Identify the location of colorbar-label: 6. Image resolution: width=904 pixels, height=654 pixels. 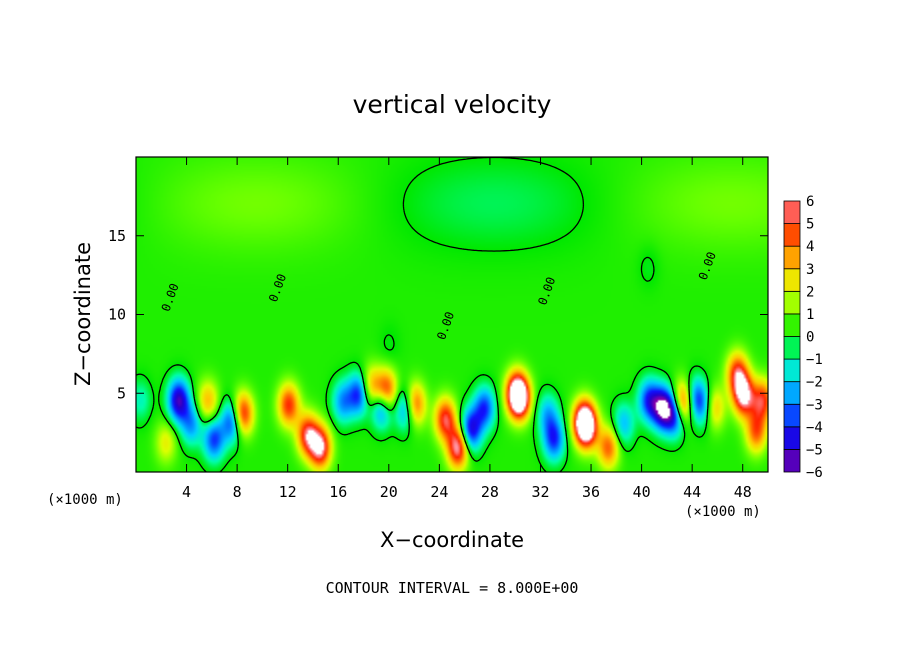
(810, 202).